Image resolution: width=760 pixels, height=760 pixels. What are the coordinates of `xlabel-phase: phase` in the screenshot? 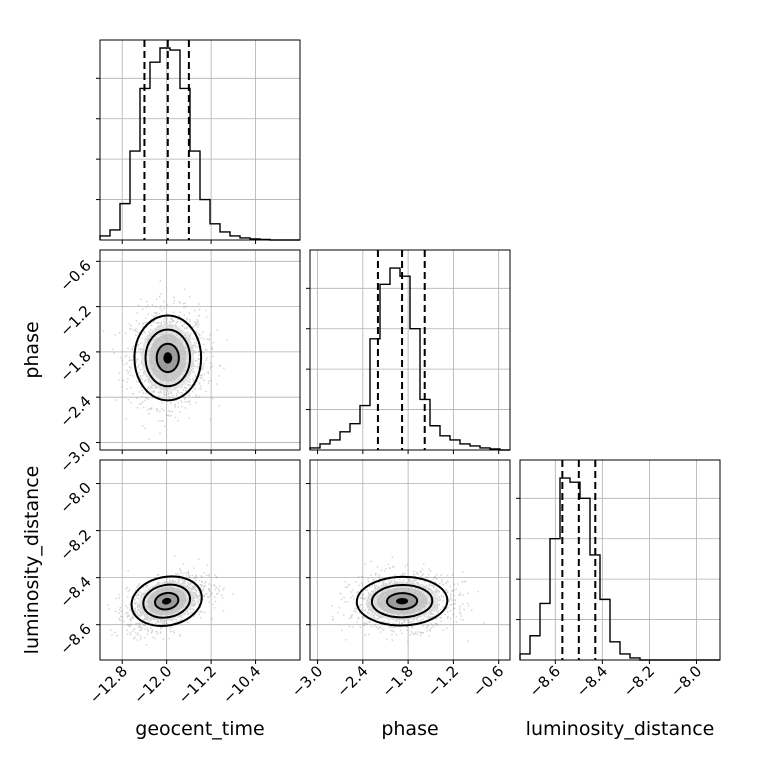 It's located at (409, 729).